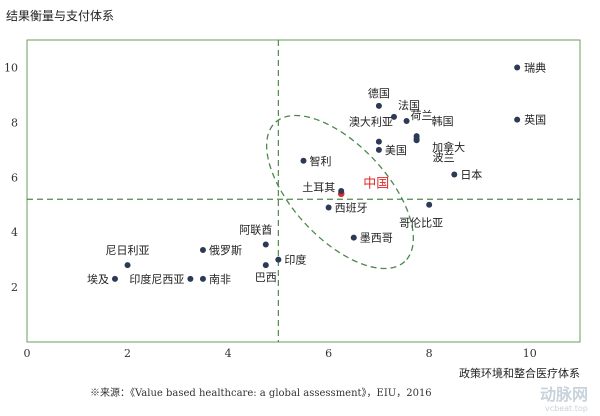 Image resolution: width=600 pixels, height=416 pixels. I want to click on point-label: 法国, so click(409, 105).